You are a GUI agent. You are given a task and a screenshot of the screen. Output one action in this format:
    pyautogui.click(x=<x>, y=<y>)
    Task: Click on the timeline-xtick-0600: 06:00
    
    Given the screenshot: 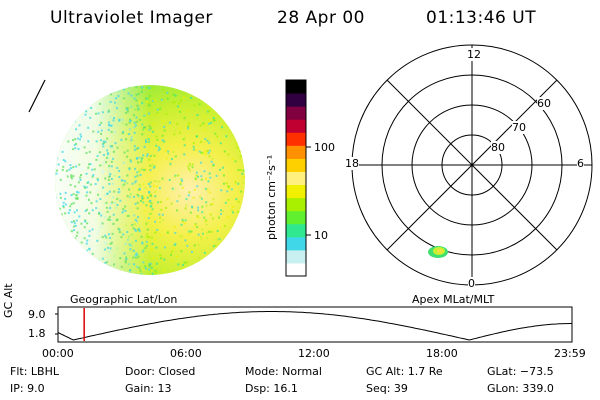 What is the action you would take?
    pyautogui.click(x=186, y=353)
    